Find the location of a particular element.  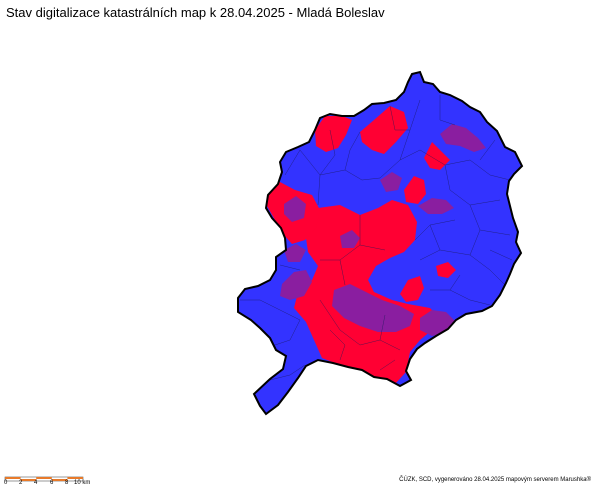

status-areas-purple is located at coordinates (383, 230).